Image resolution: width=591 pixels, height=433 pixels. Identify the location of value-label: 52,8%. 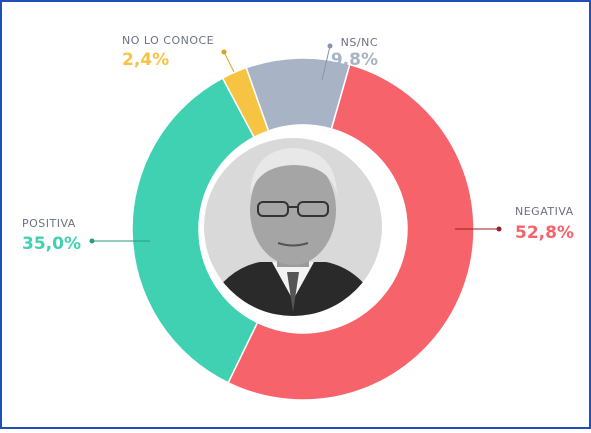
(544, 233).